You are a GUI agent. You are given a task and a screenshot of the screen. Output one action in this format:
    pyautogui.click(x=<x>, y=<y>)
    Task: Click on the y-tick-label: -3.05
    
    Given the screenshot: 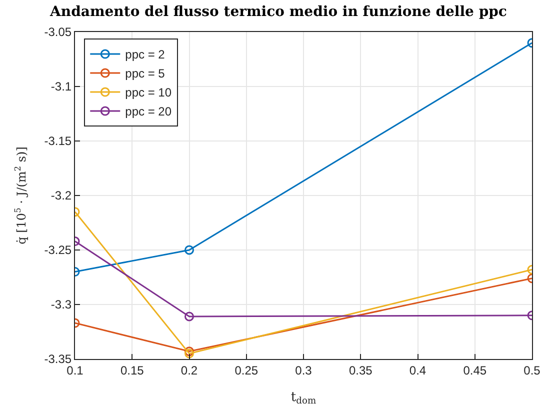 What is the action you would take?
    pyautogui.click(x=58, y=32)
    